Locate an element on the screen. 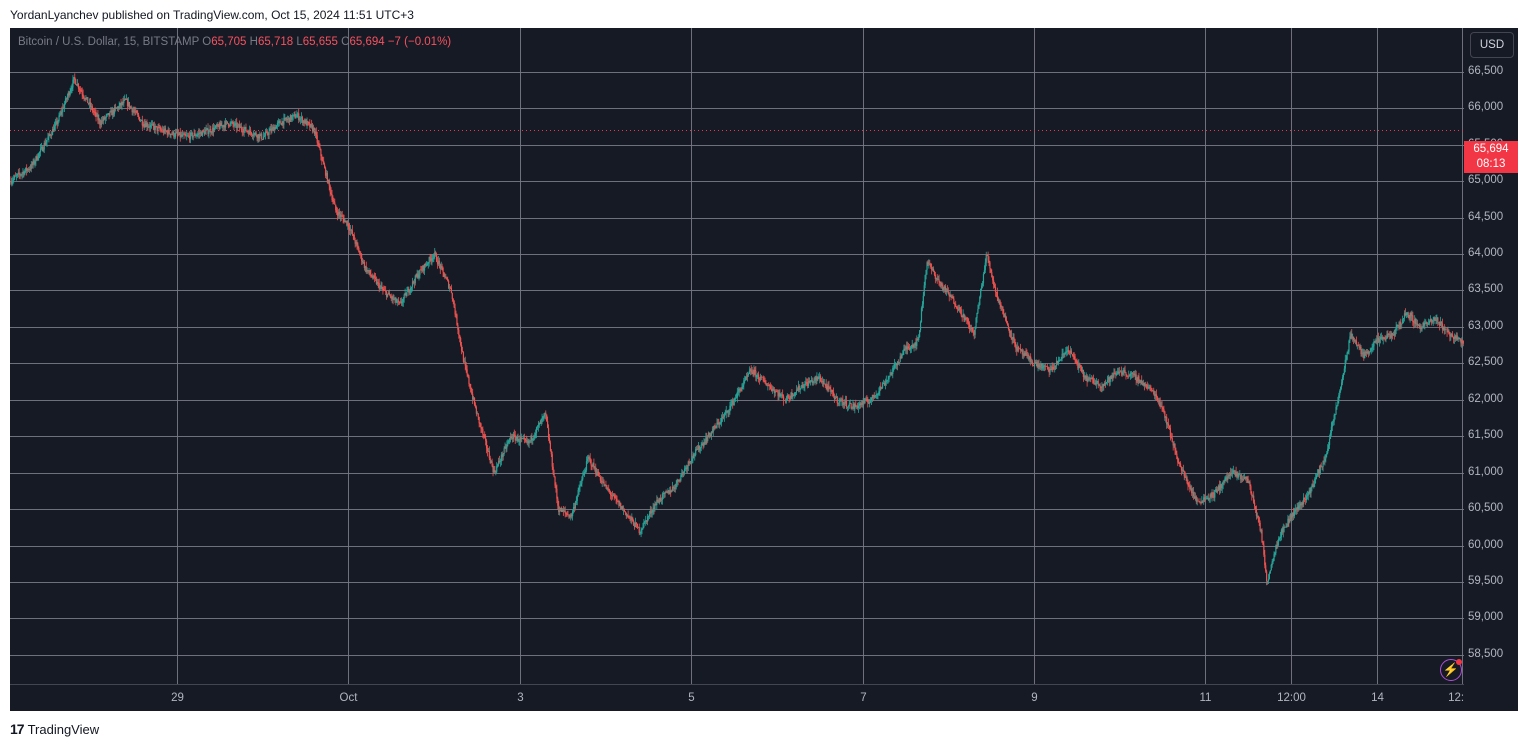 The image size is (1531, 747). currency-button: USD is located at coordinates (1492, 45).